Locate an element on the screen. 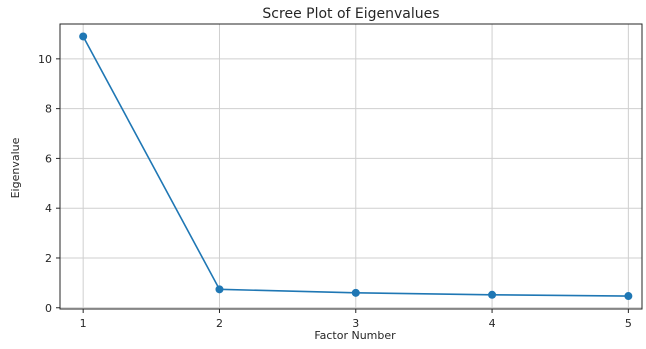  x-tick-label: 5 is located at coordinates (628, 323).